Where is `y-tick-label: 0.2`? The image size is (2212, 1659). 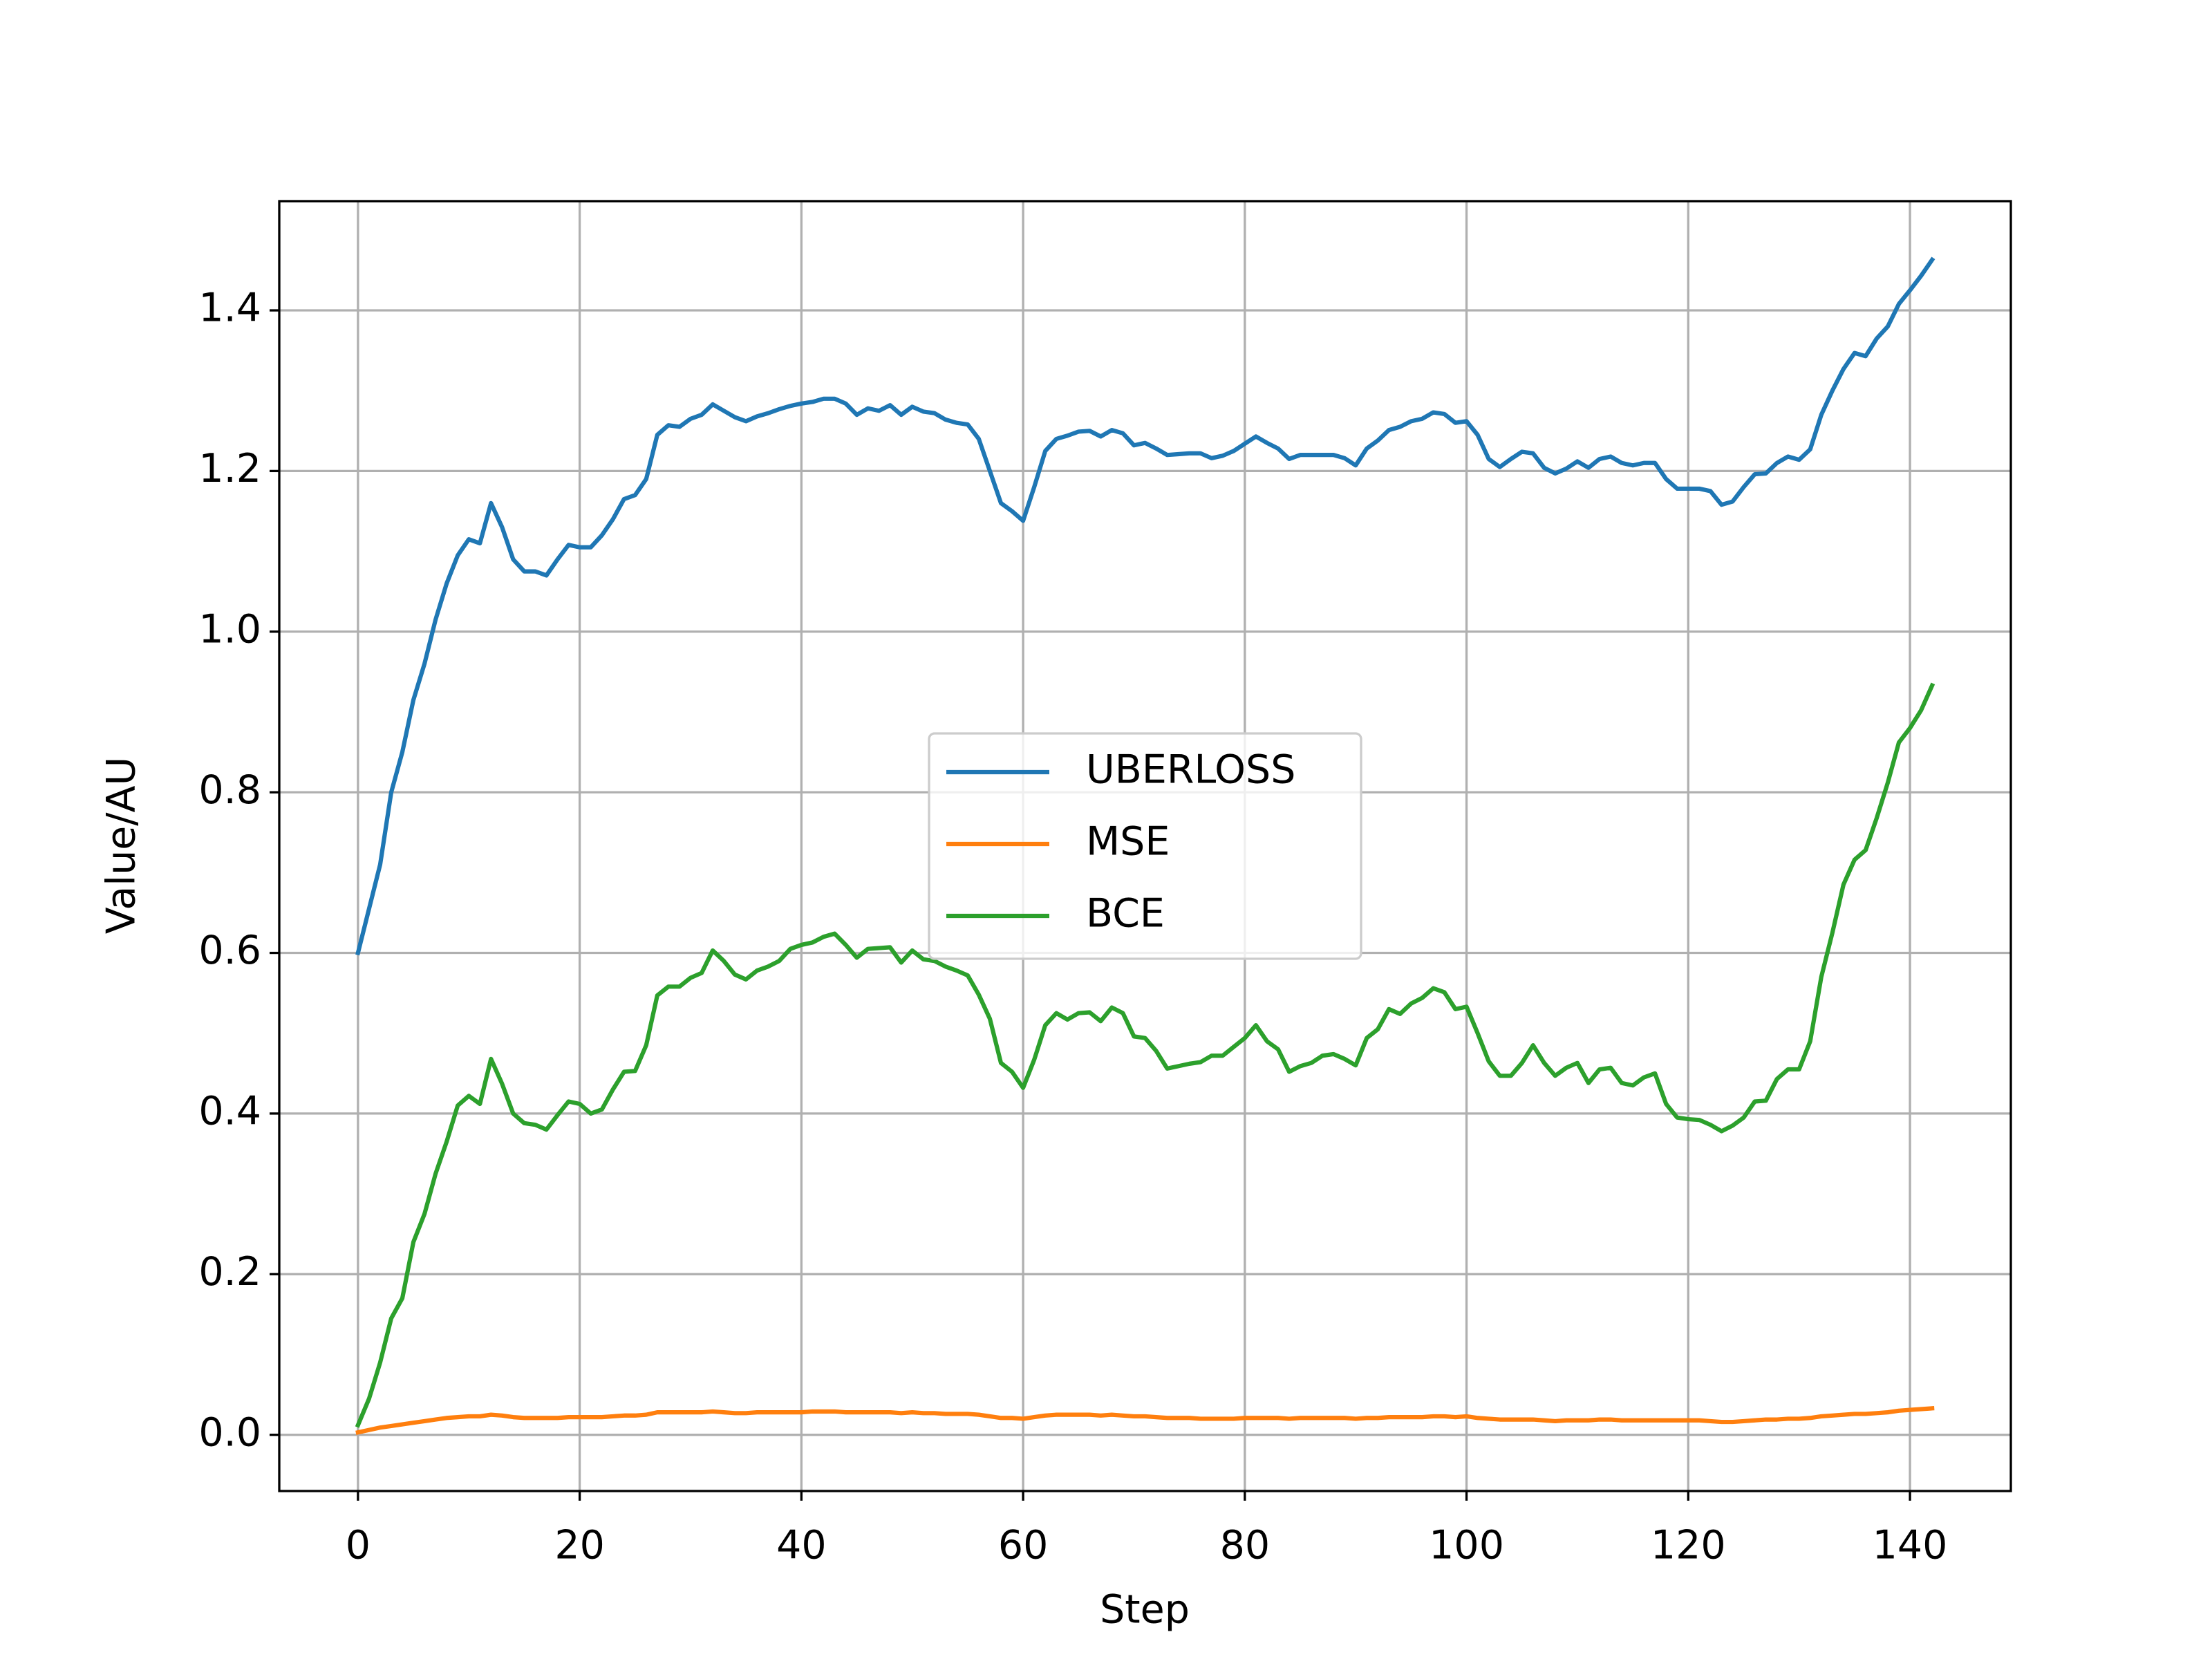 y-tick-label: 0.2 is located at coordinates (229, 1272).